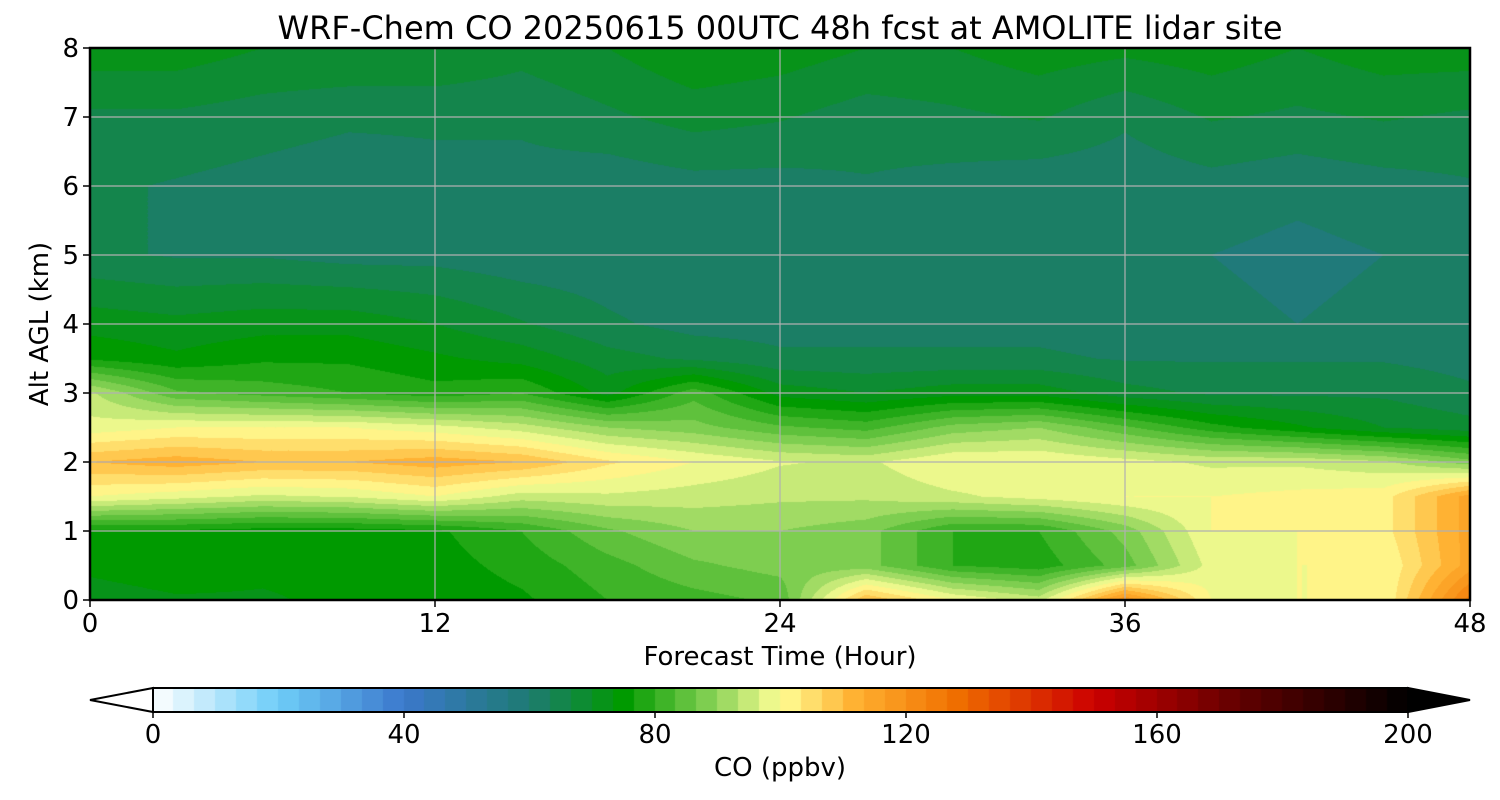  Describe the element at coordinates (70, 601) in the screenshot. I see `y-tick-label: 0` at that location.